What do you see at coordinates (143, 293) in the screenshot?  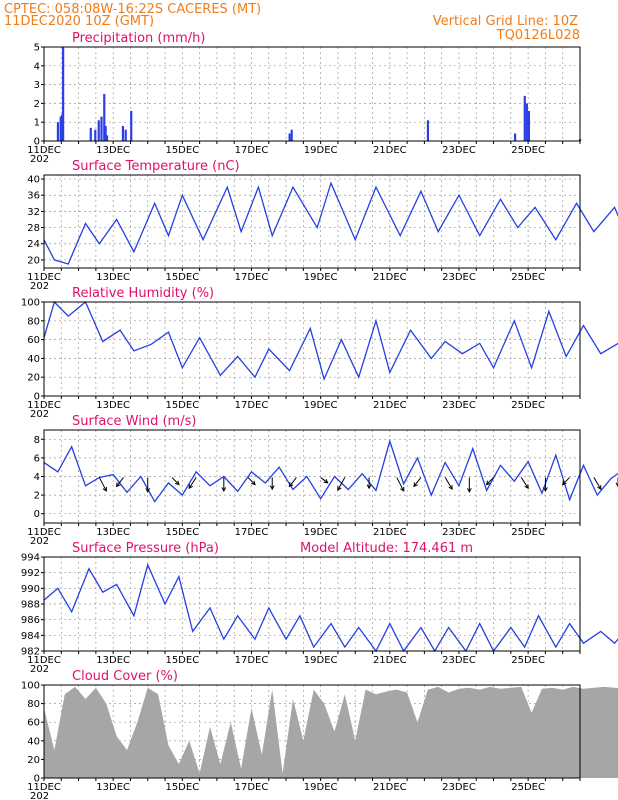 I see `panel-title: Relative Humidity (%)` at bounding box center [143, 293].